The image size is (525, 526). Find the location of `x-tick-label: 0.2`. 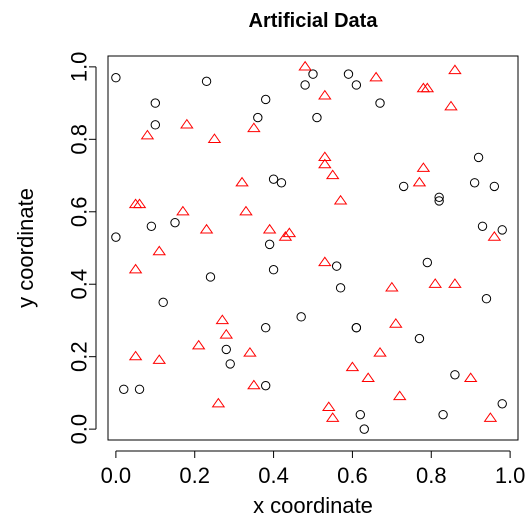

x-tick-label: 0.2 is located at coordinates (194, 475).